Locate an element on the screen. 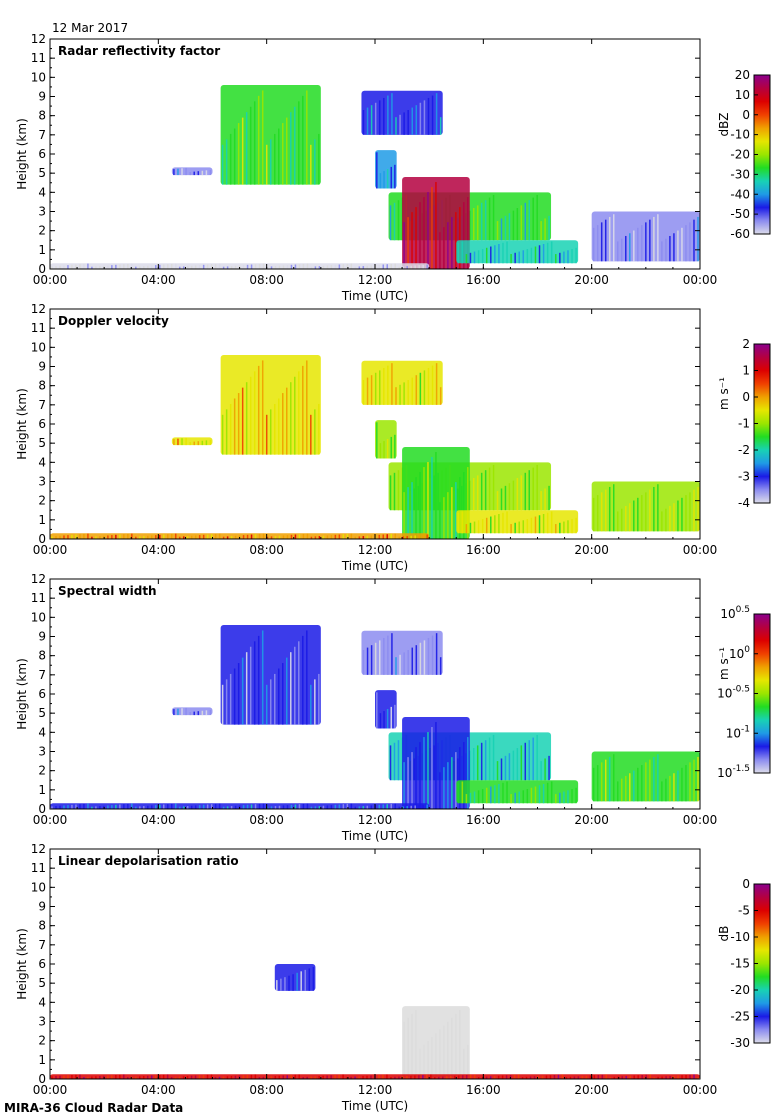 The image size is (780, 1120). colorbar-label: dB is located at coordinates (724, 934).